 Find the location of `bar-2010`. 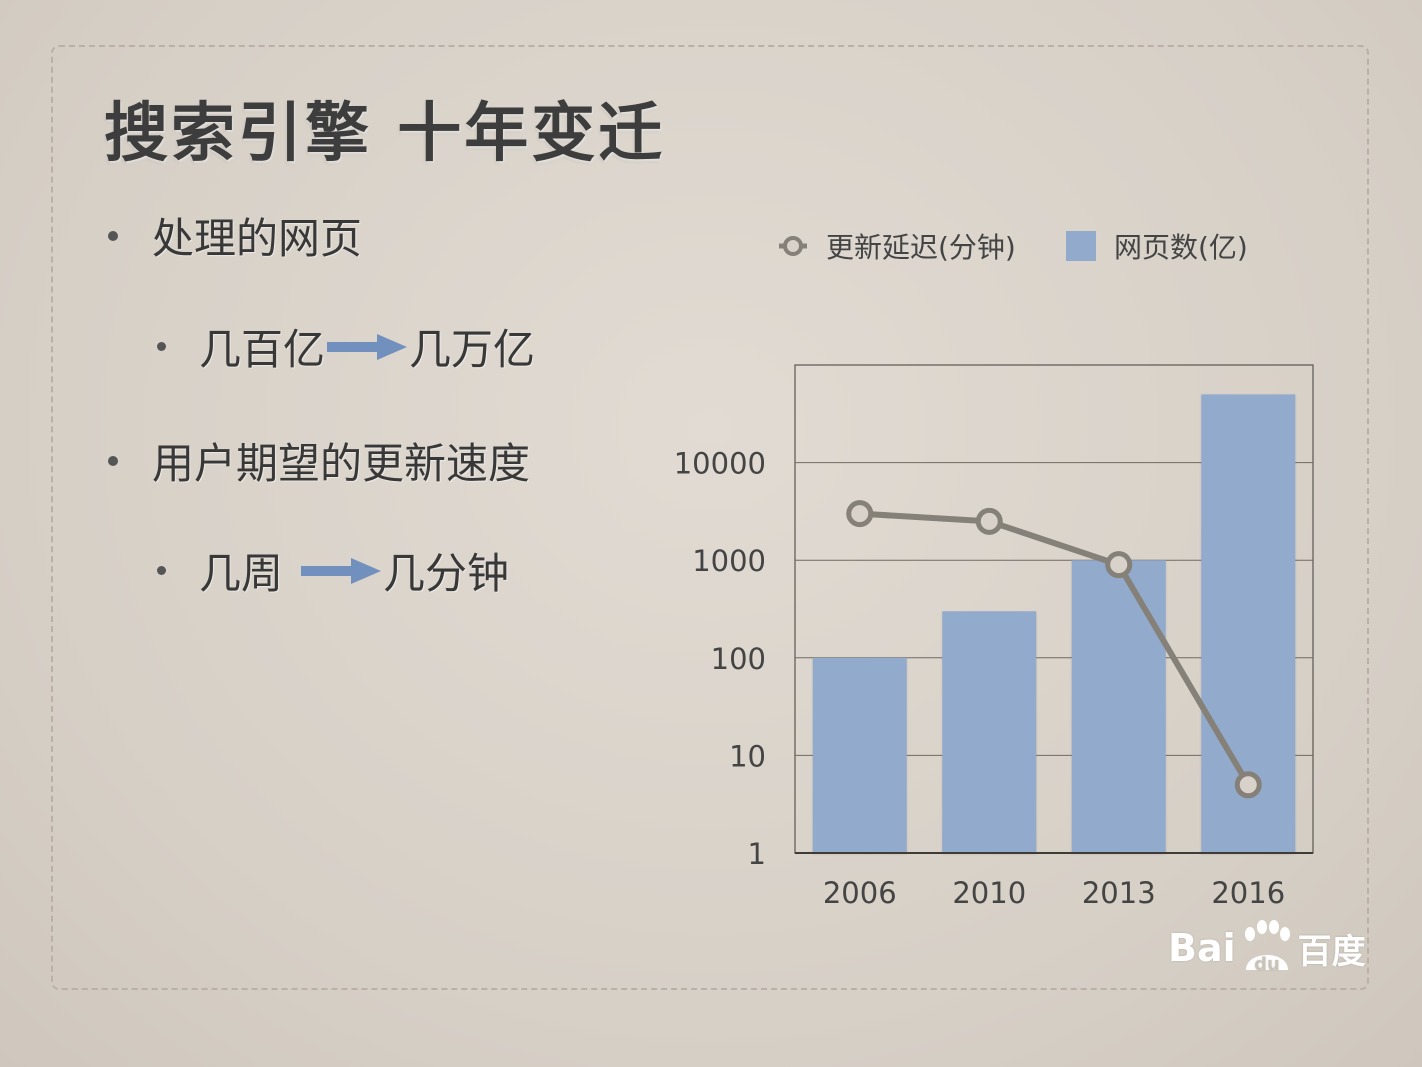

bar-2010 is located at coordinates (989, 732).